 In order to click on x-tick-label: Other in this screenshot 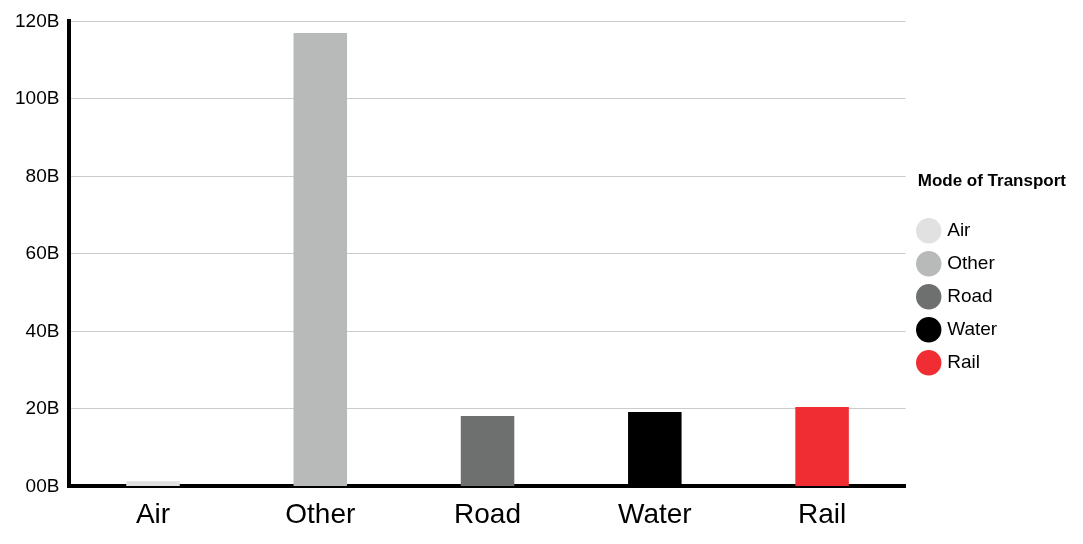, I will do `click(320, 513)`.